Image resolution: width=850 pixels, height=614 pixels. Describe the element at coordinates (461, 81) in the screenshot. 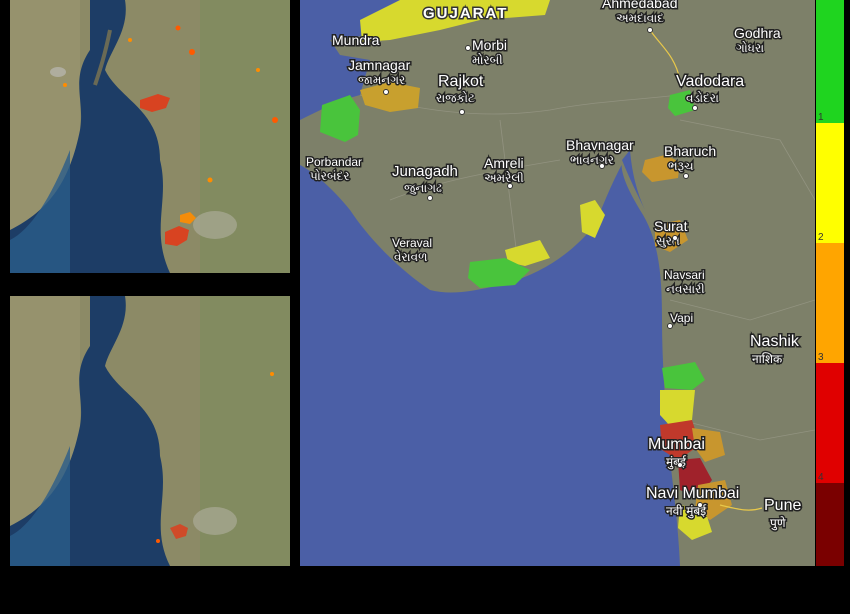

I see `city-label-rajkot: Rajkot` at that location.